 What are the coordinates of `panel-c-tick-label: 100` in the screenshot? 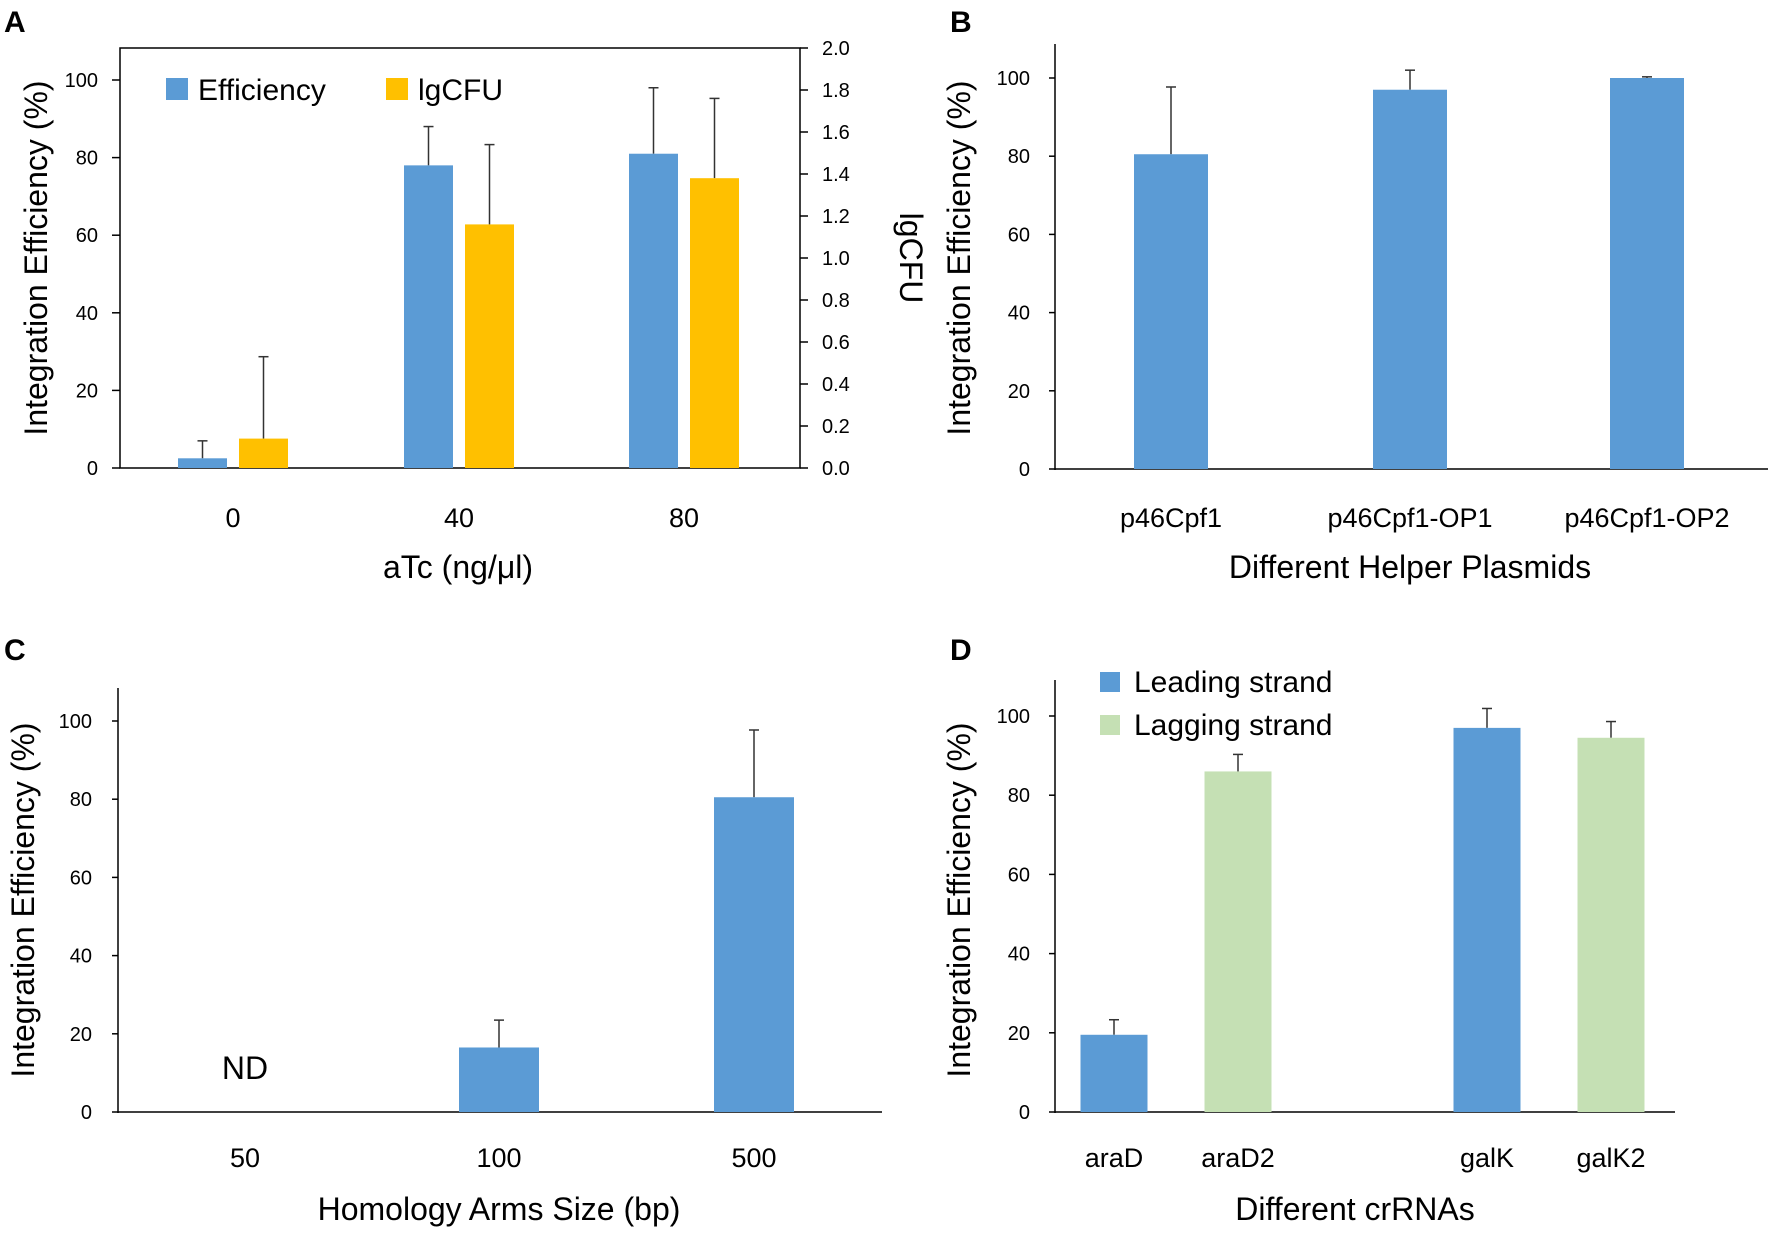 It's located at (75, 722).